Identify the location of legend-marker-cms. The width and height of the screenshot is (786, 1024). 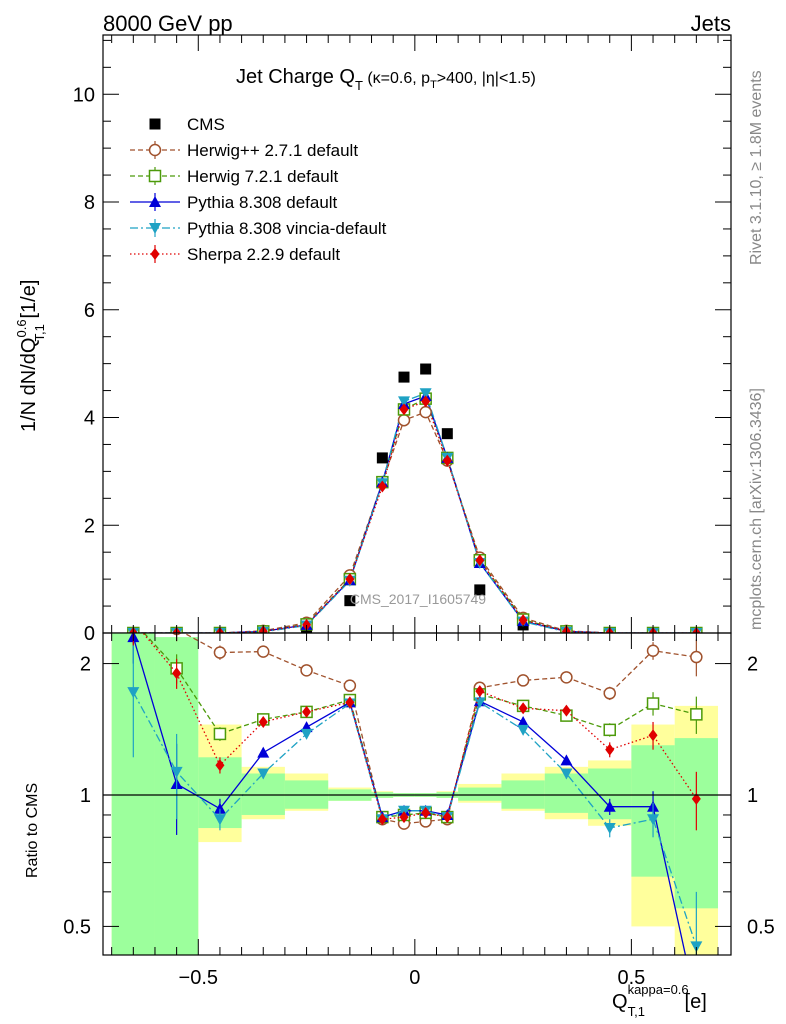
(155, 124).